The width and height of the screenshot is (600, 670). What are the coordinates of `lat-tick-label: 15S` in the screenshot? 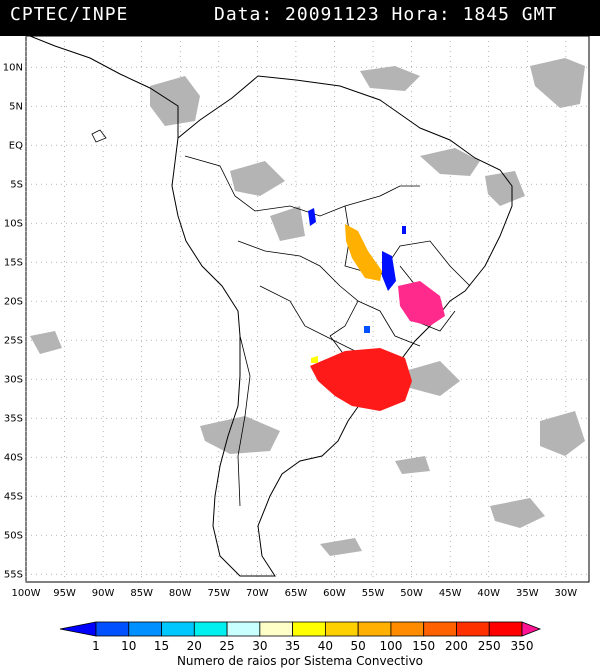 It's located at (13, 263).